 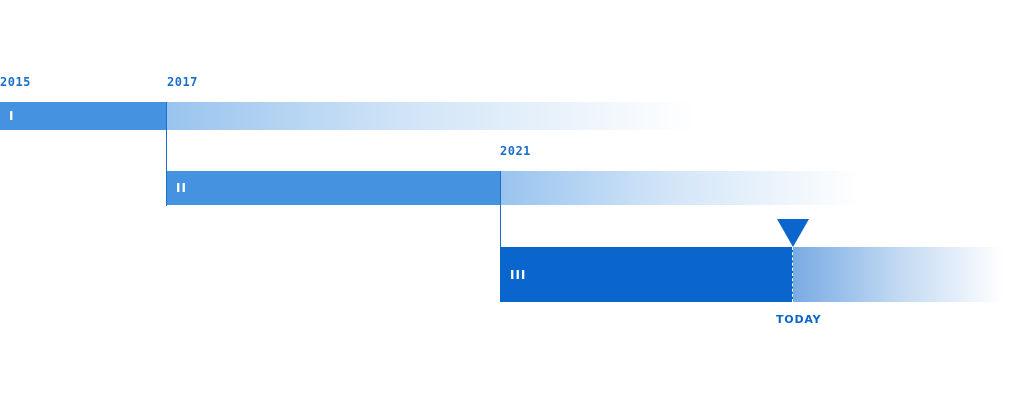 I want to click on phase-3-bar: III, so click(x=646, y=274).